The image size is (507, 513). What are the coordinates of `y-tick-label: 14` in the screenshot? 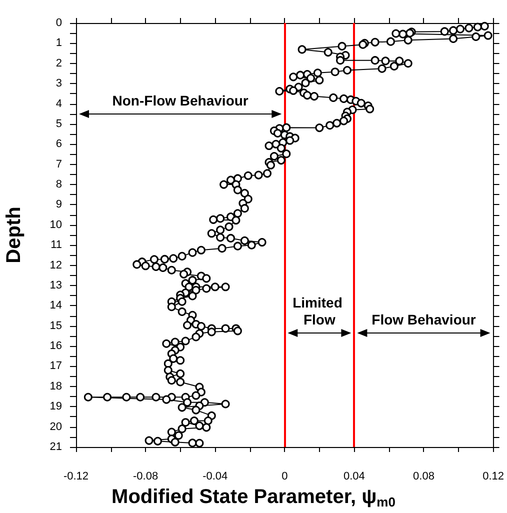 It's located at (56, 306).